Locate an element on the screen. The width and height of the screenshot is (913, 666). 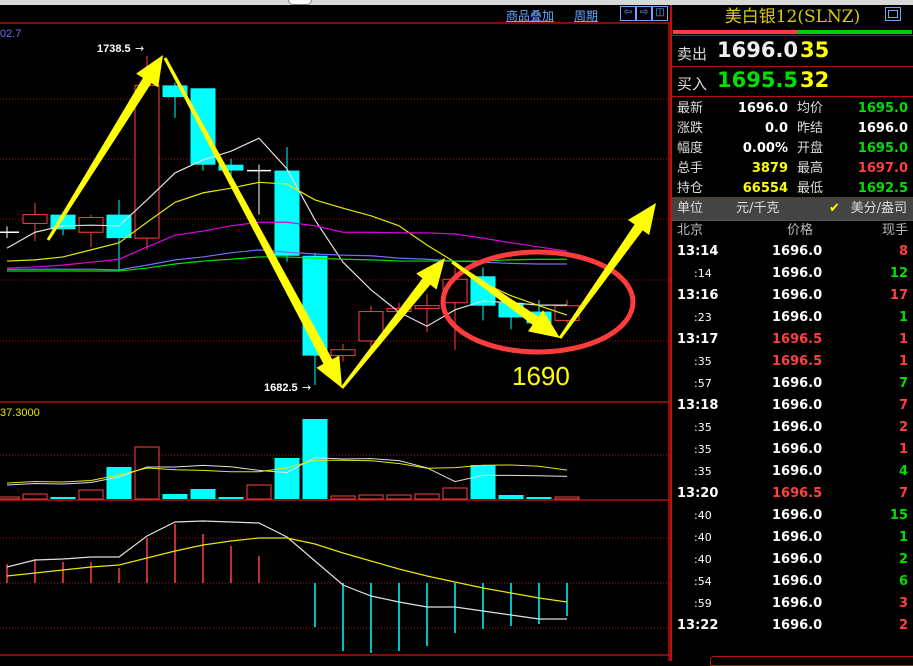
buy-label: 买入 is located at coordinates (692, 84).